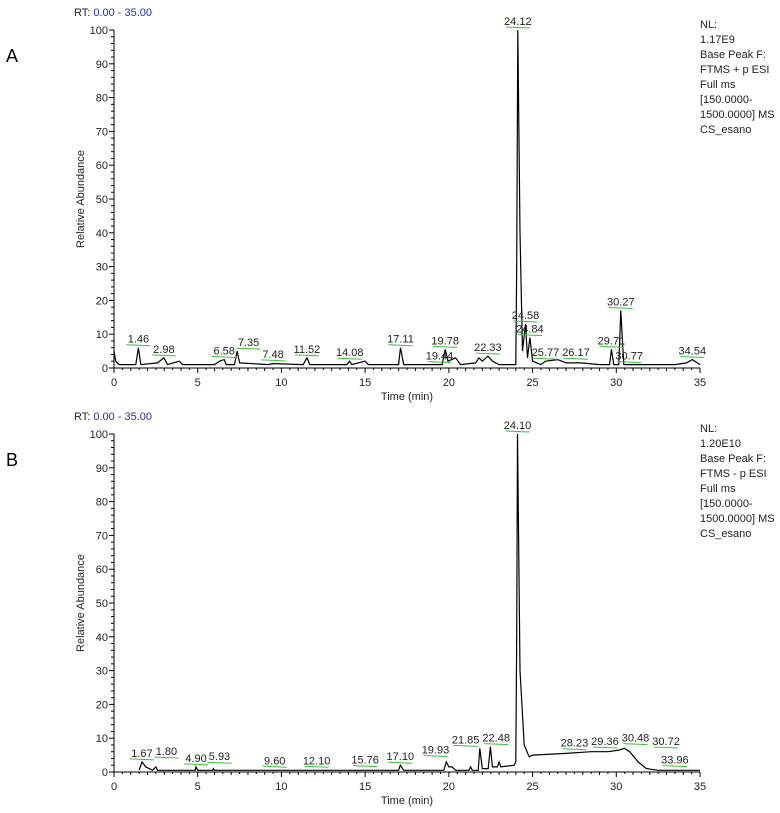 Image resolution: width=780 pixels, height=813 pixels. What do you see at coordinates (12, 460) in the screenshot?
I see `panel-label: B` at bounding box center [12, 460].